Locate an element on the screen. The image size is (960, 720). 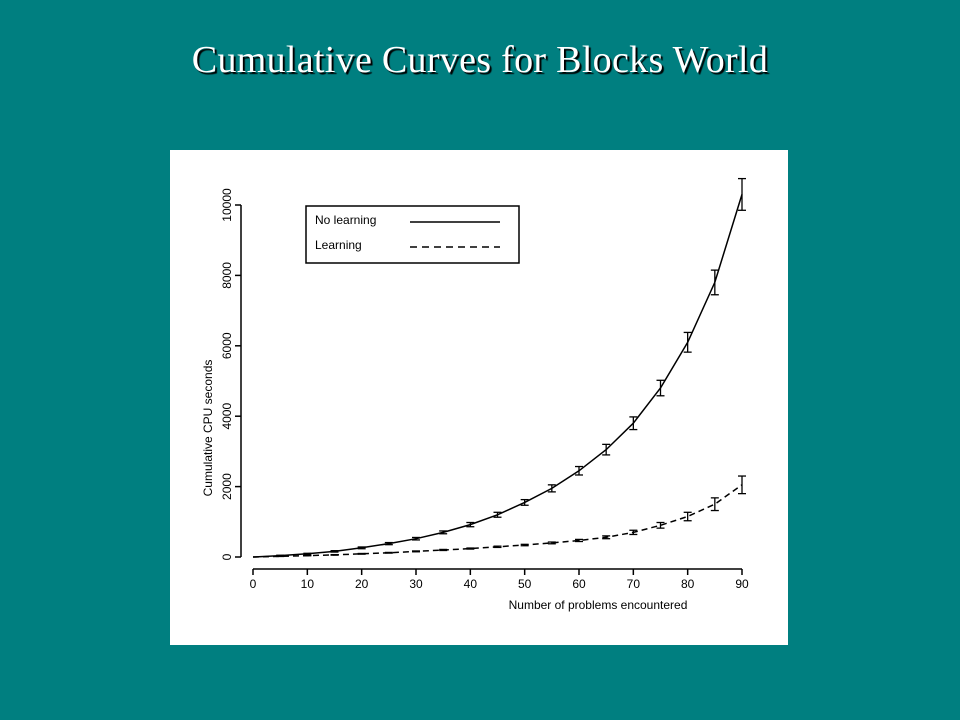
x-tick-label-50: 50 is located at coordinates (525, 584).